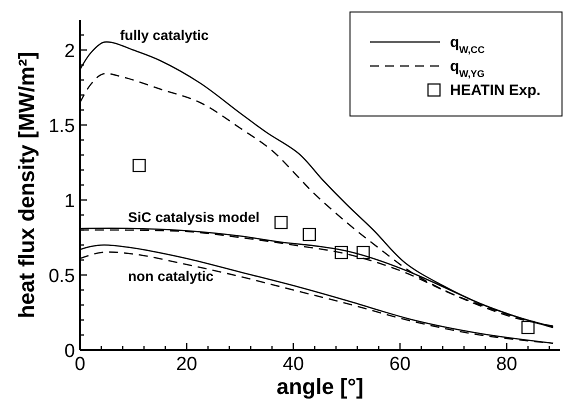 Image resolution: width=566 pixels, height=400 pixels. I want to click on annotation: non catalytic, so click(171, 276).